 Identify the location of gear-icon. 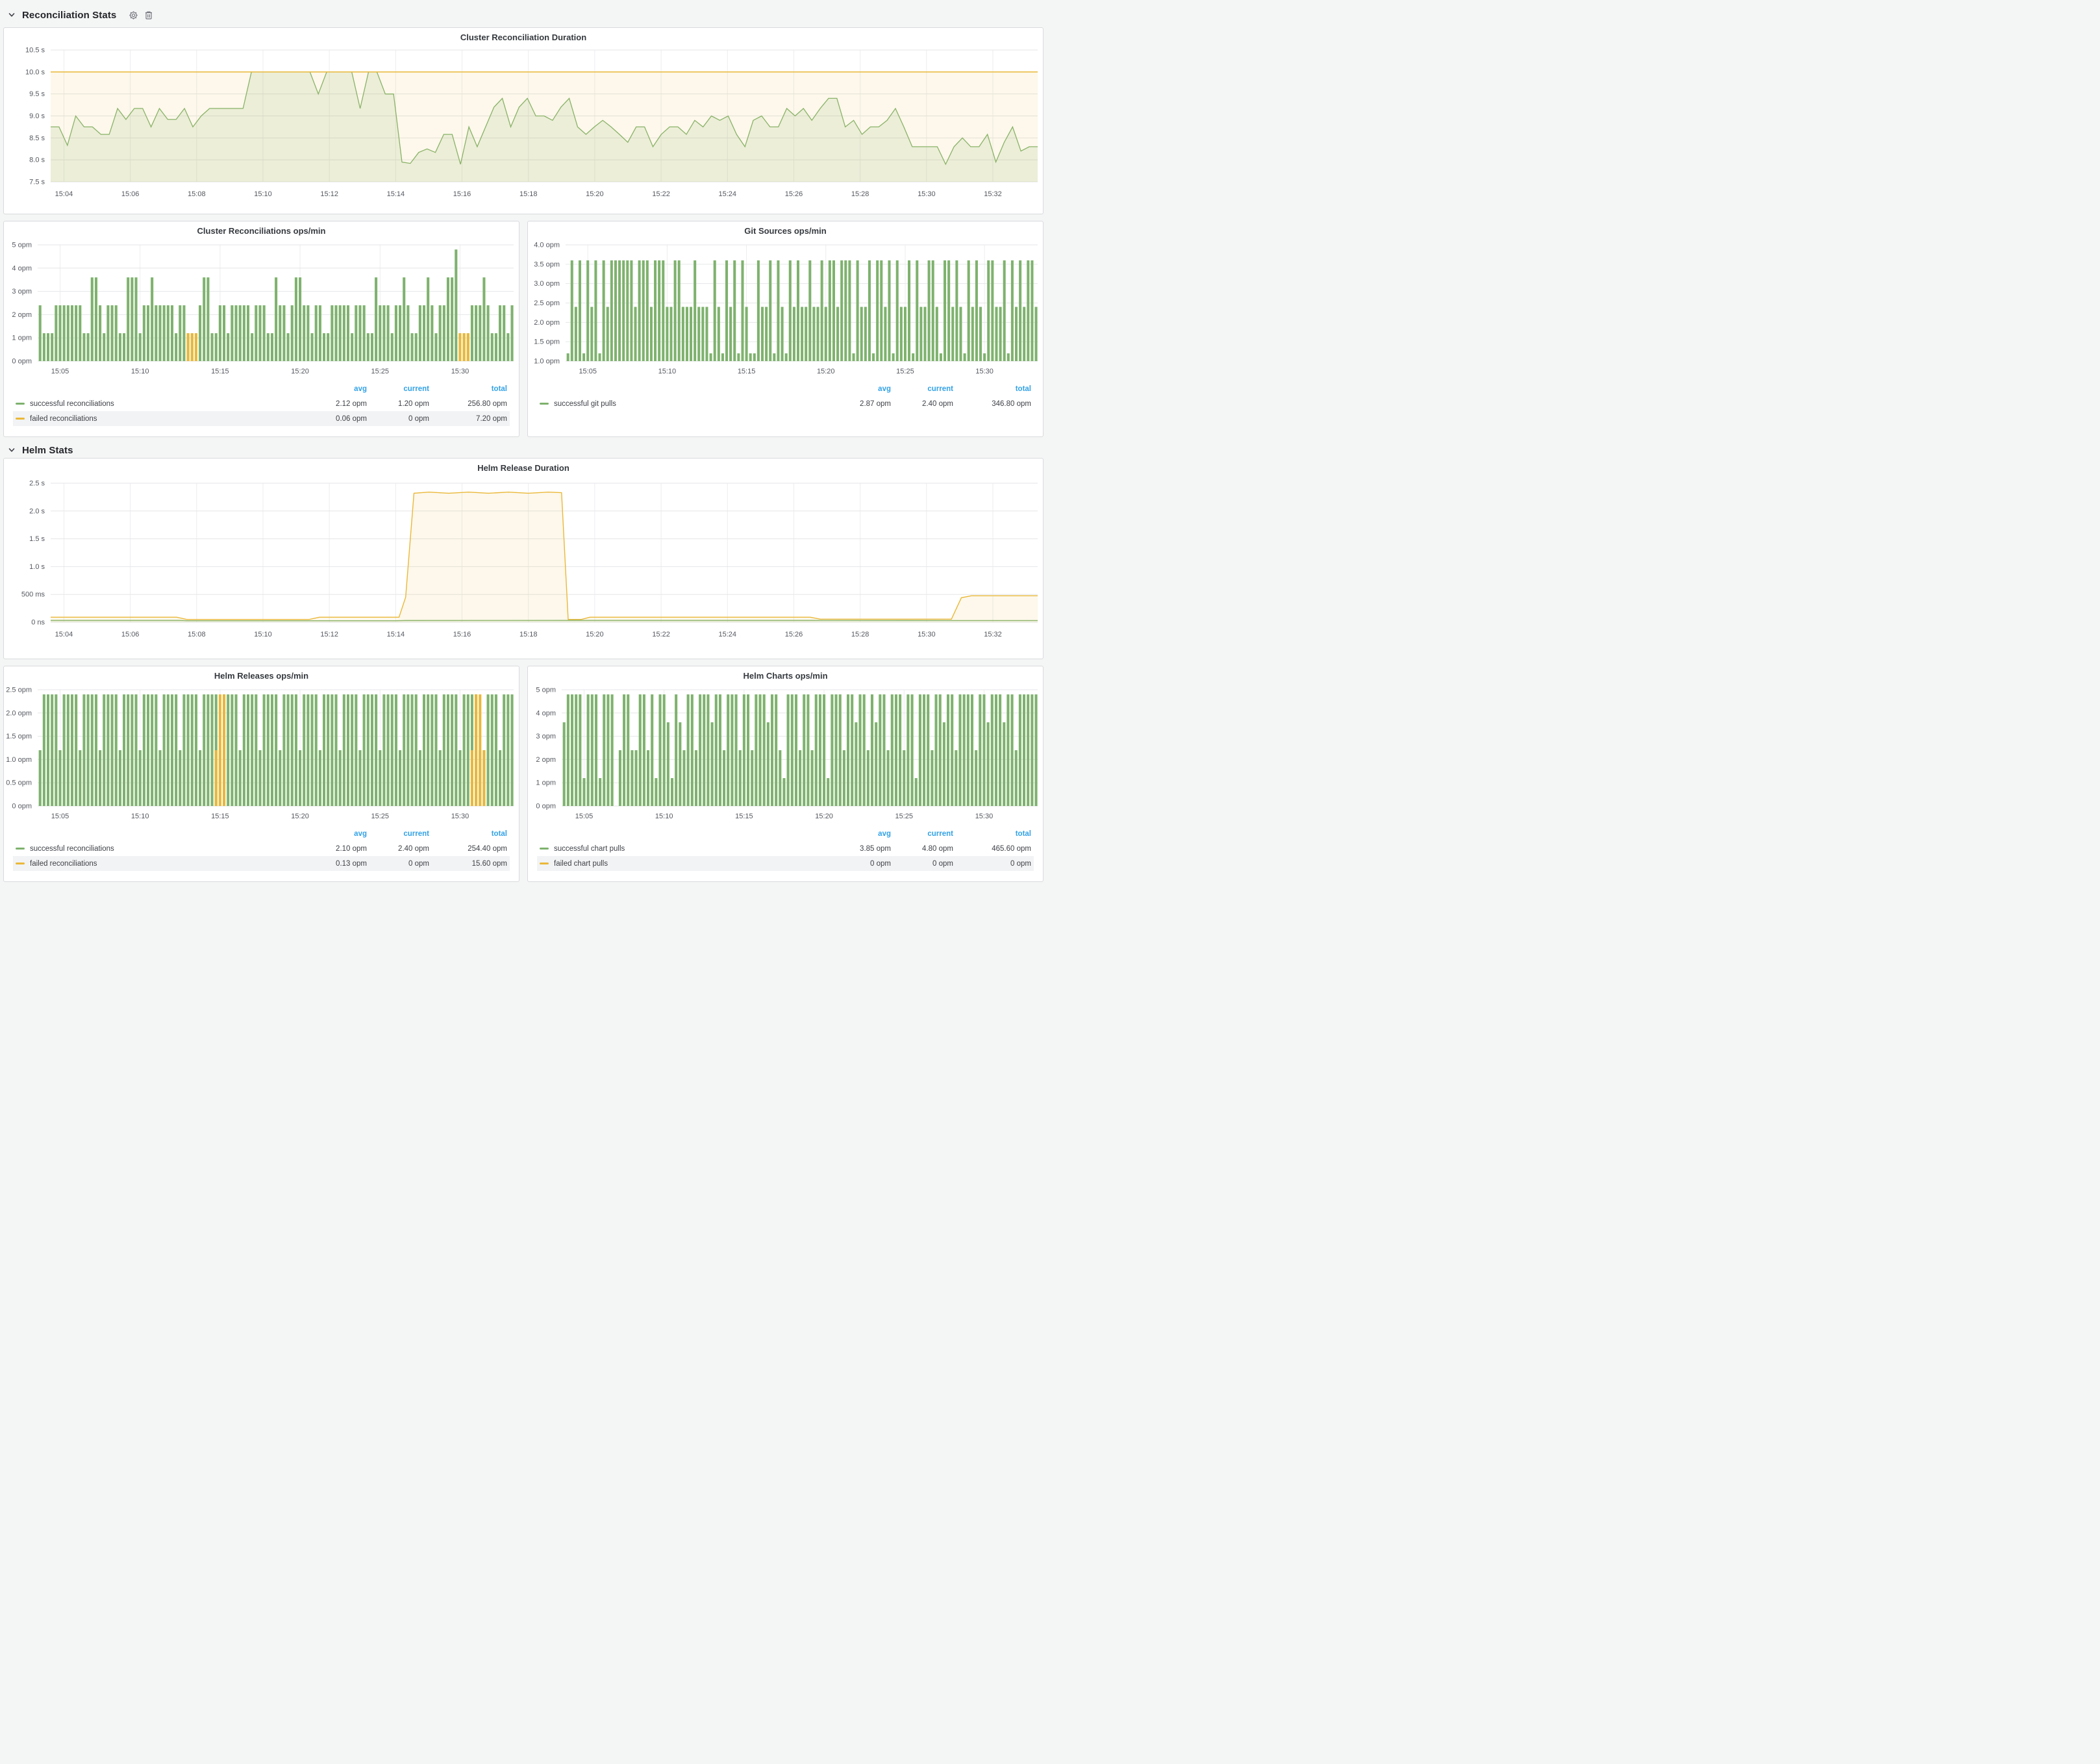
(133, 15).